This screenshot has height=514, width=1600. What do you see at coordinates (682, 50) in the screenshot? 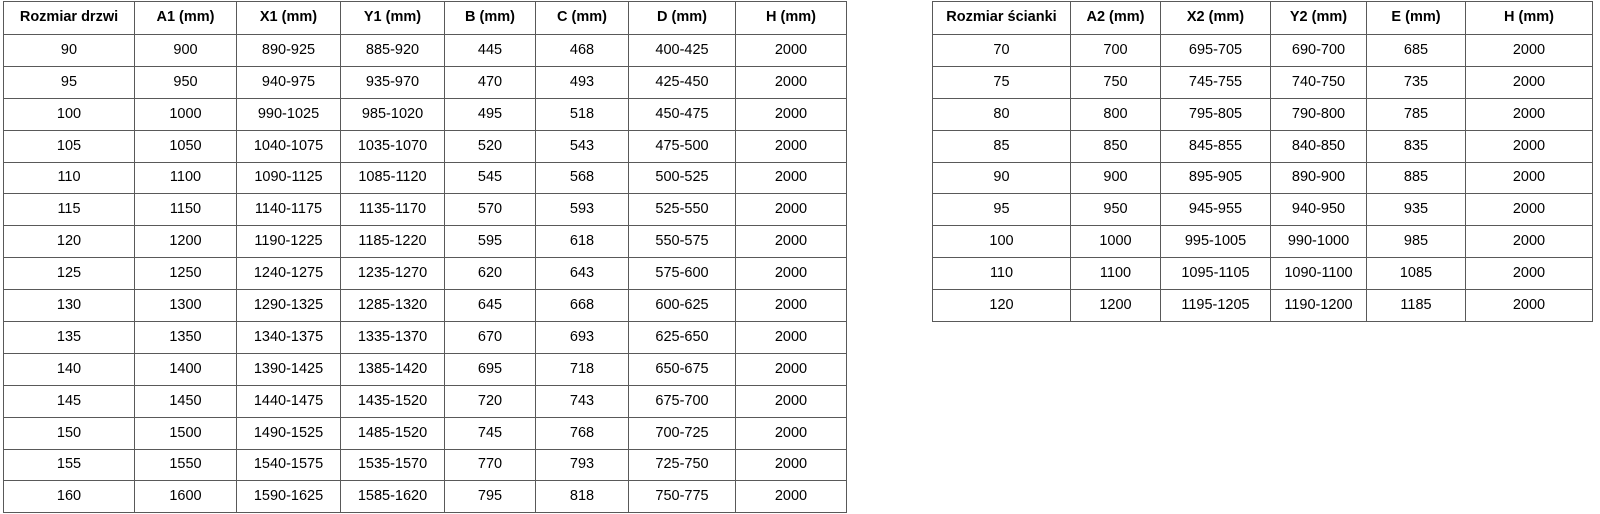
I see `door-cell-r0-c6: 400-425` at bounding box center [682, 50].